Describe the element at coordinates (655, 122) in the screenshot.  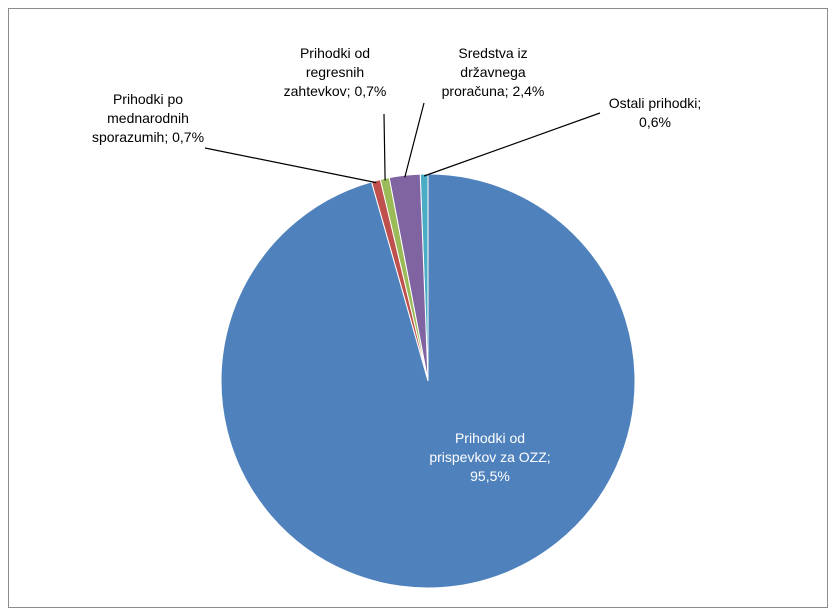
I see `slice-label-line: 0,6%` at that location.